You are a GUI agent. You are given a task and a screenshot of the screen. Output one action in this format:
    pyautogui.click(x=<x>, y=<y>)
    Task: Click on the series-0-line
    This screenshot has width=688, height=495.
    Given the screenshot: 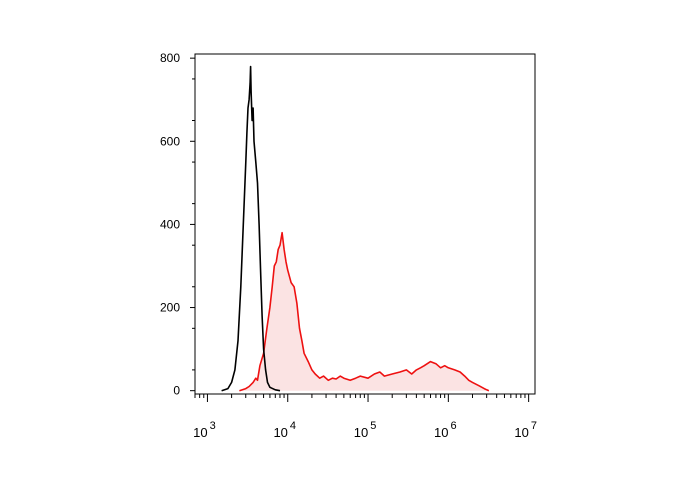 What is the action you would take?
    pyautogui.click(x=251, y=228)
    